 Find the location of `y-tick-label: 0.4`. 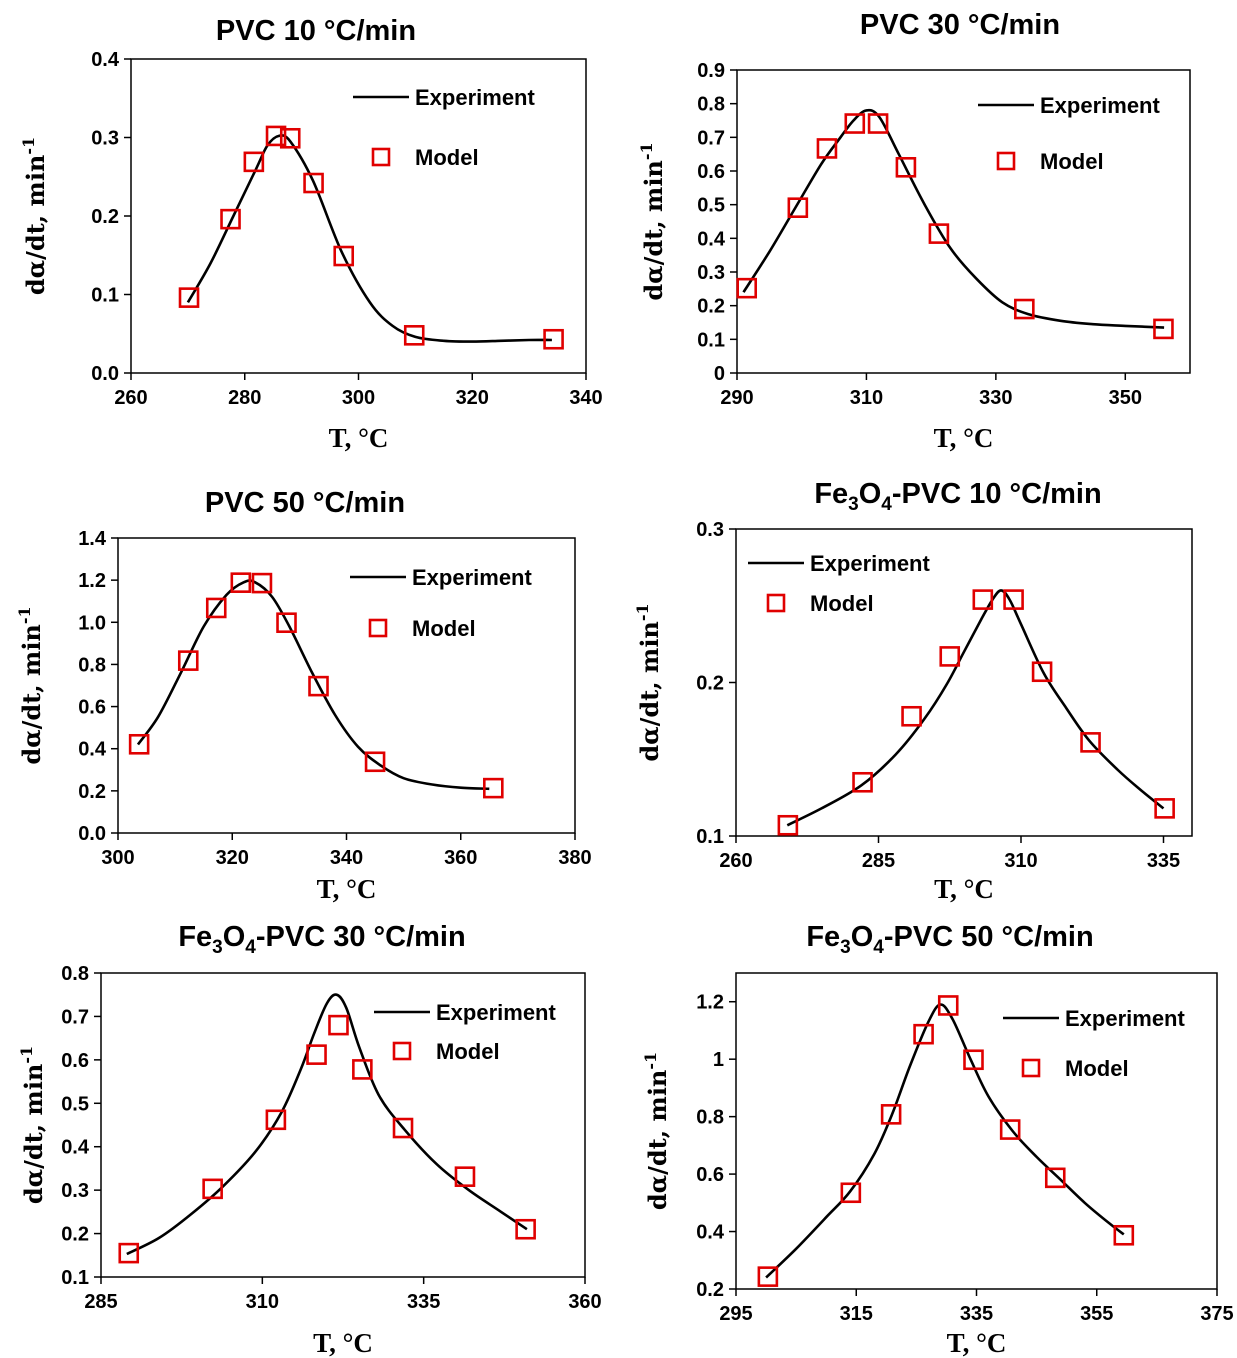

y-tick-label: 0.4 is located at coordinates (710, 1233).